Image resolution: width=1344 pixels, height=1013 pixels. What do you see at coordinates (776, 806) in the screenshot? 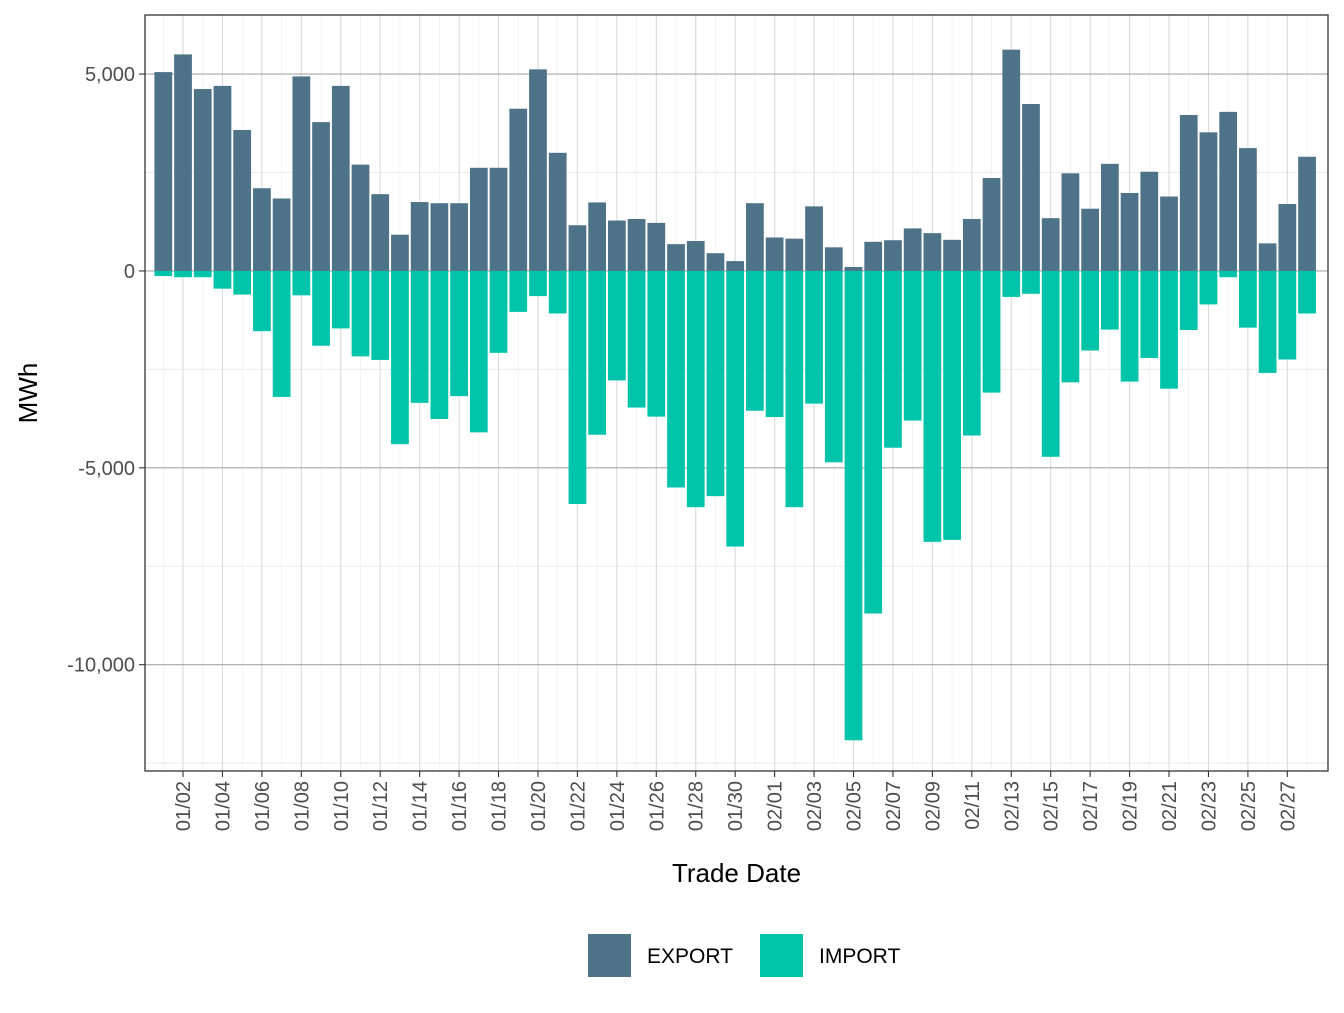
I see `x-tick-label: 02/01` at bounding box center [776, 806].